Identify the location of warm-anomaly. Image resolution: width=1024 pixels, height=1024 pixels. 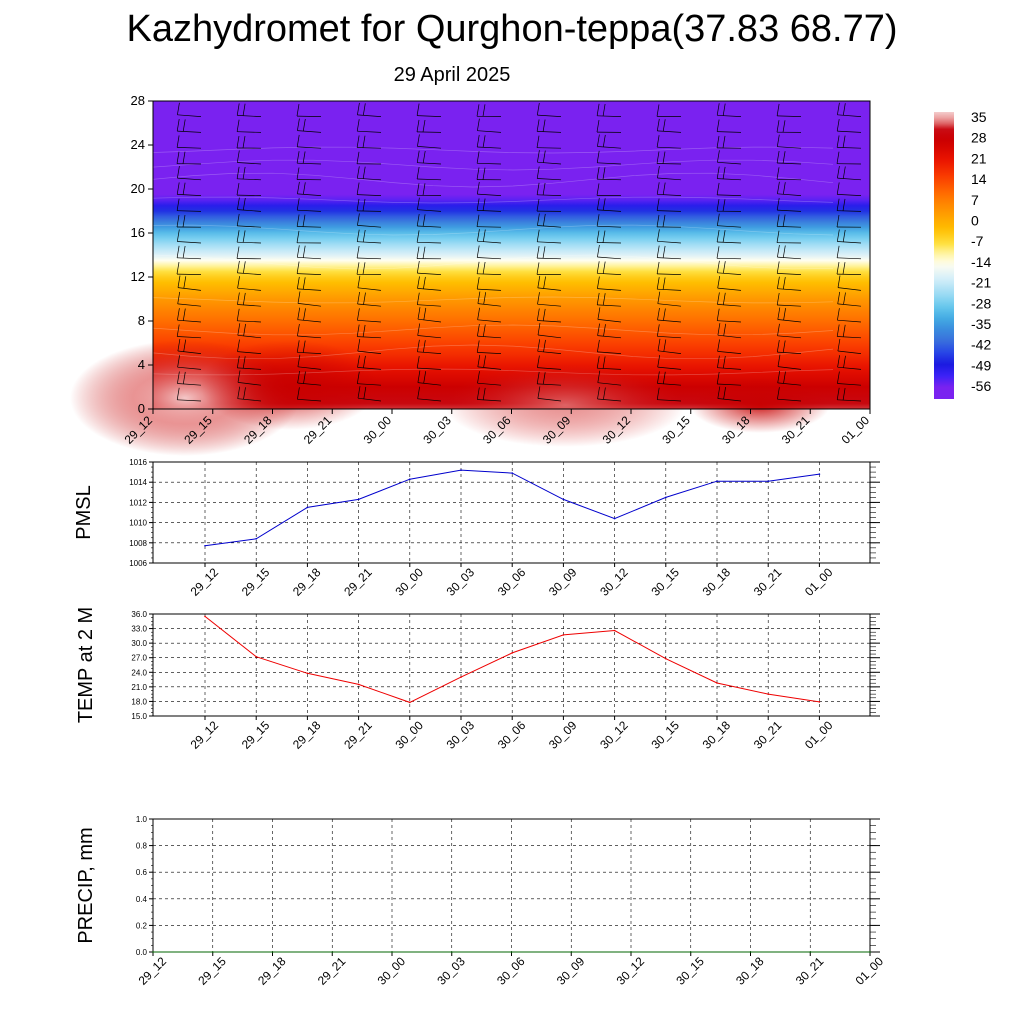
(290, 385).